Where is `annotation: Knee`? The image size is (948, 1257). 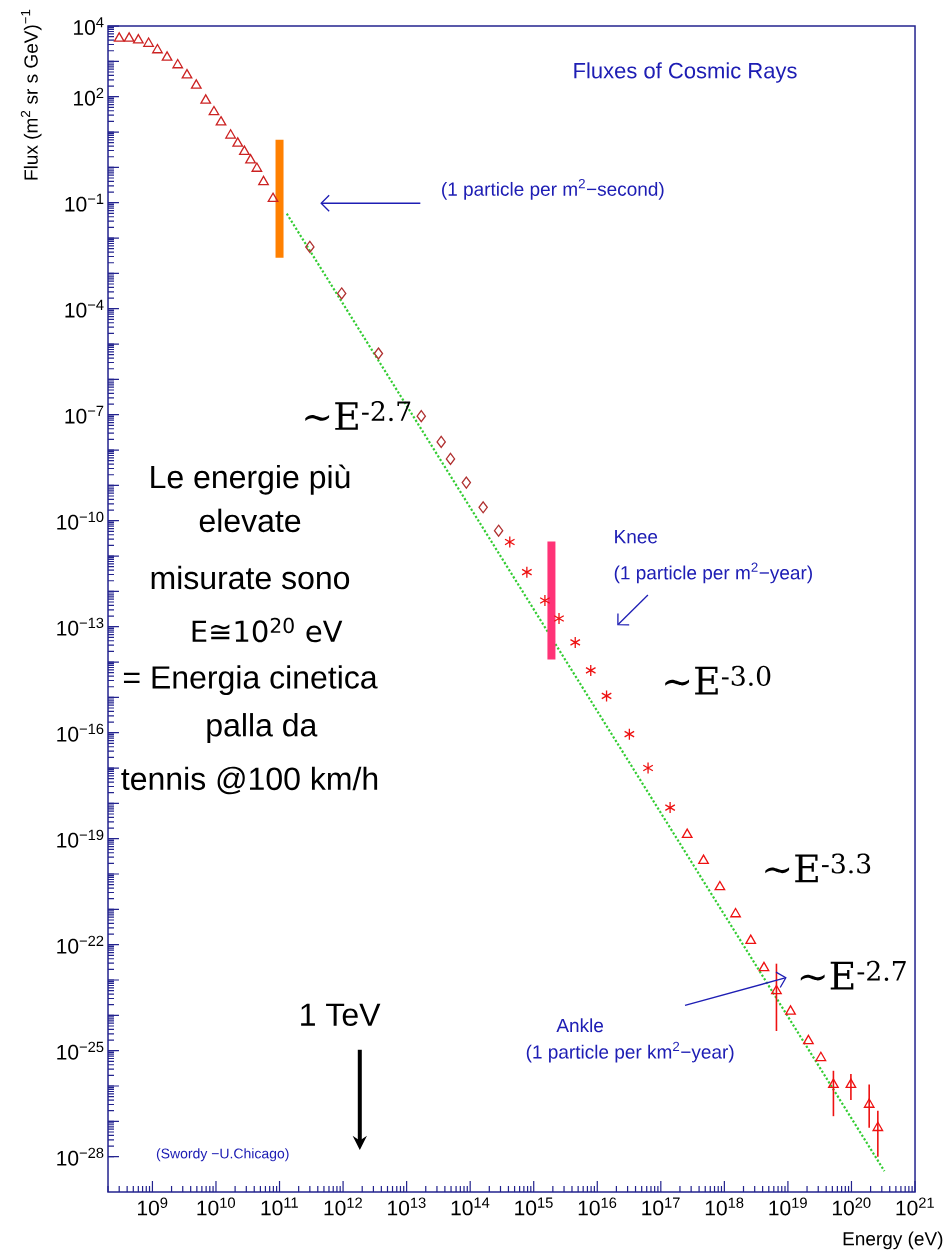
annotation: Knee is located at coordinates (636, 537).